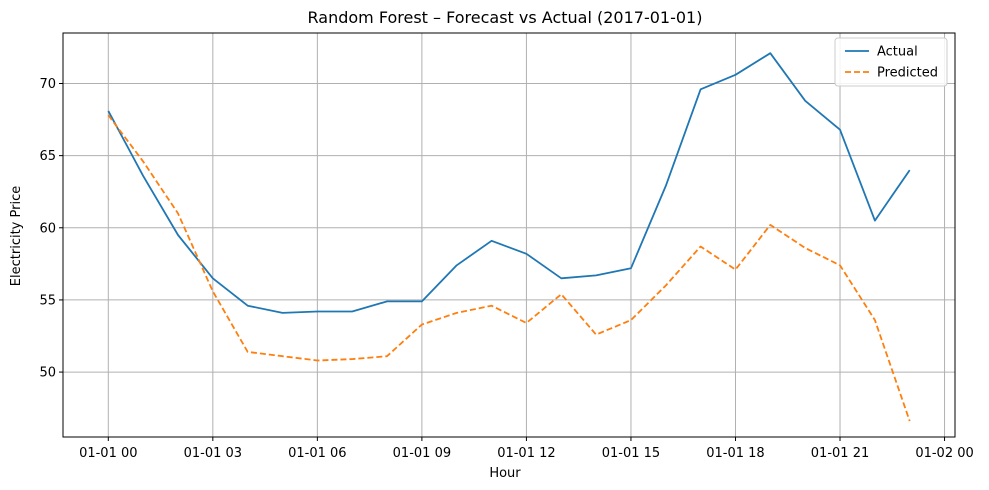 Image resolution: width=989 pixels, height=490 pixels. What do you see at coordinates (907, 73) in the screenshot?
I see `legend-label: Predicted` at bounding box center [907, 73].